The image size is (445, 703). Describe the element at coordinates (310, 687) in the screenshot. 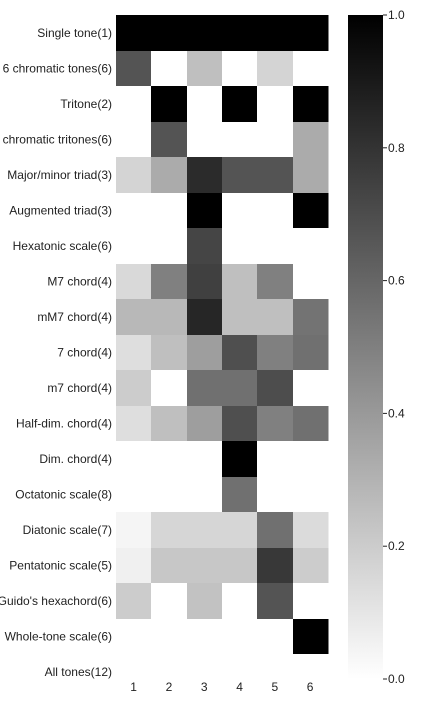

I see `x-tick-label: 6` at that location.